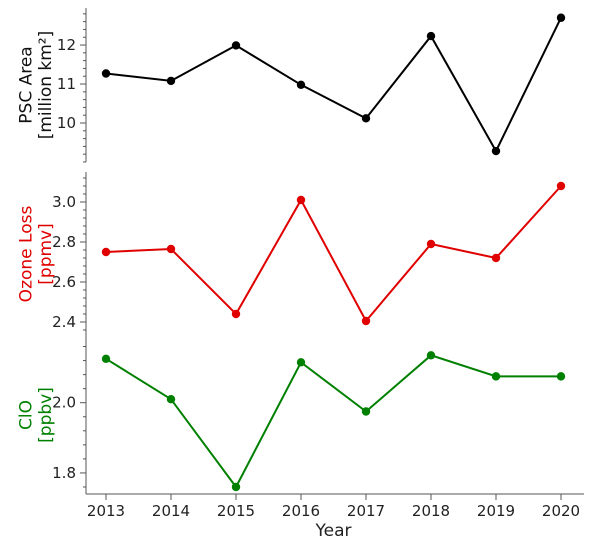  I want to click on clo-y-tick-label: 2.0, so click(64, 403).